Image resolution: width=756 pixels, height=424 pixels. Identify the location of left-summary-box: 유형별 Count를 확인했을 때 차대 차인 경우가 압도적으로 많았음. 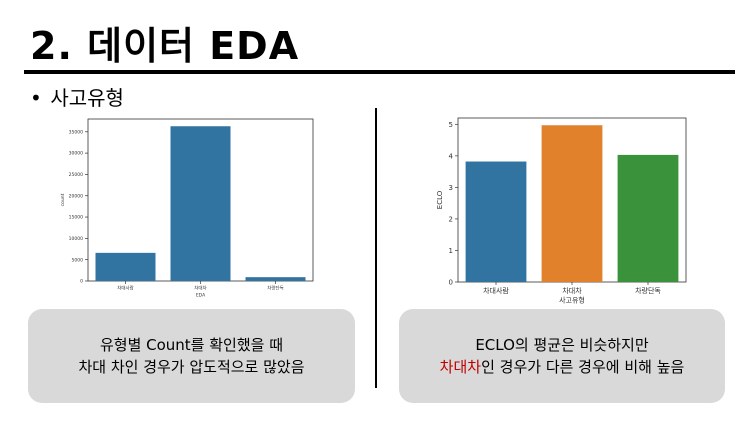
(191, 356).